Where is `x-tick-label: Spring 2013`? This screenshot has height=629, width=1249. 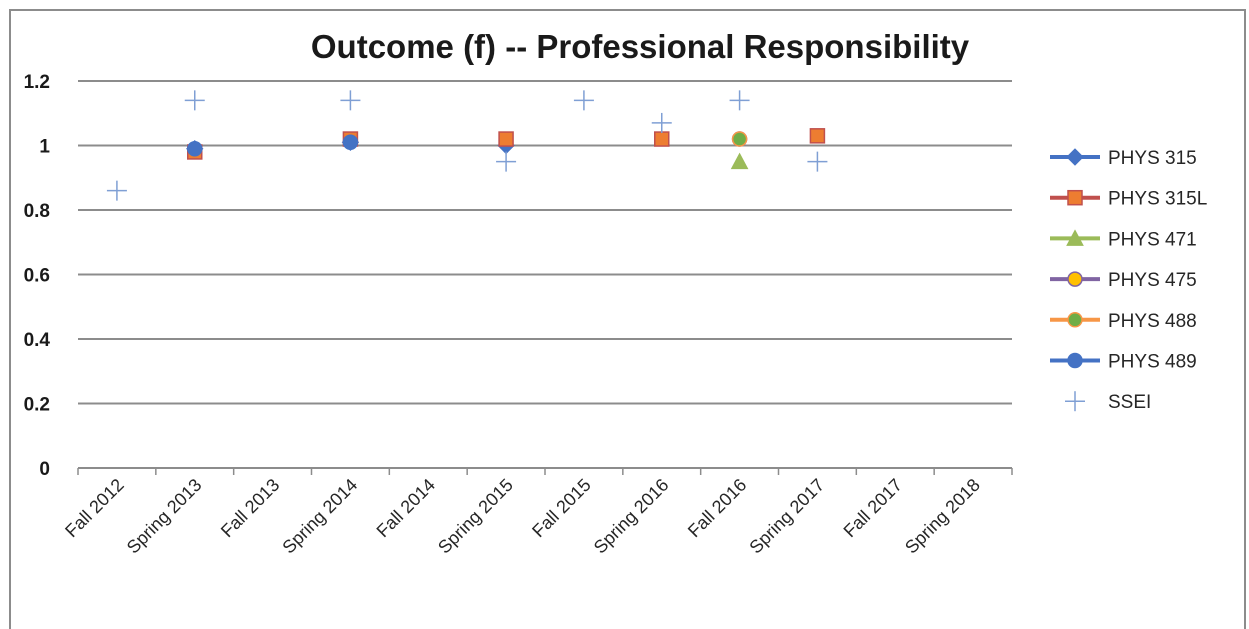 x-tick-label: Spring 2013 is located at coordinates (164, 516).